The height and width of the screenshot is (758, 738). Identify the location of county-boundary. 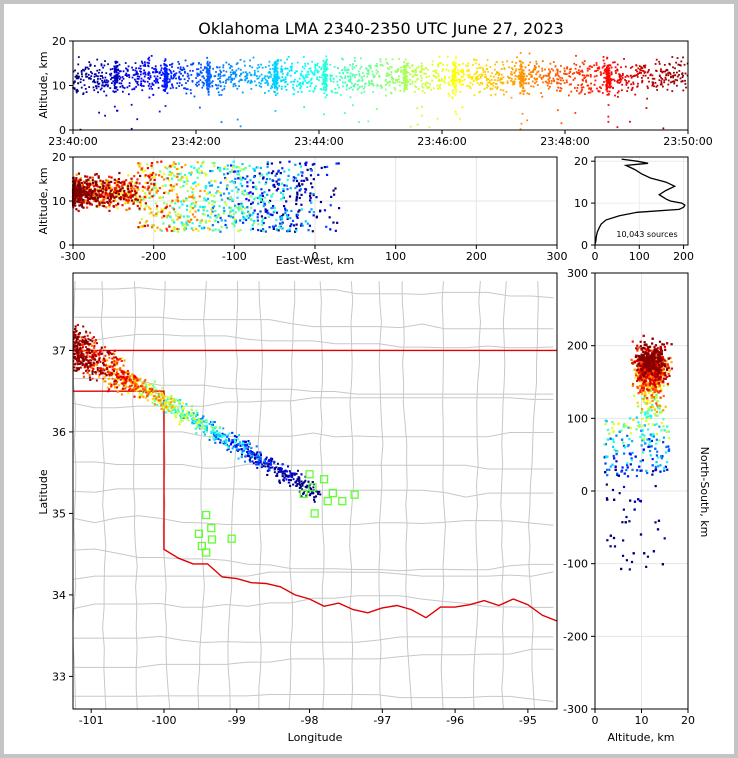
(313, 403).